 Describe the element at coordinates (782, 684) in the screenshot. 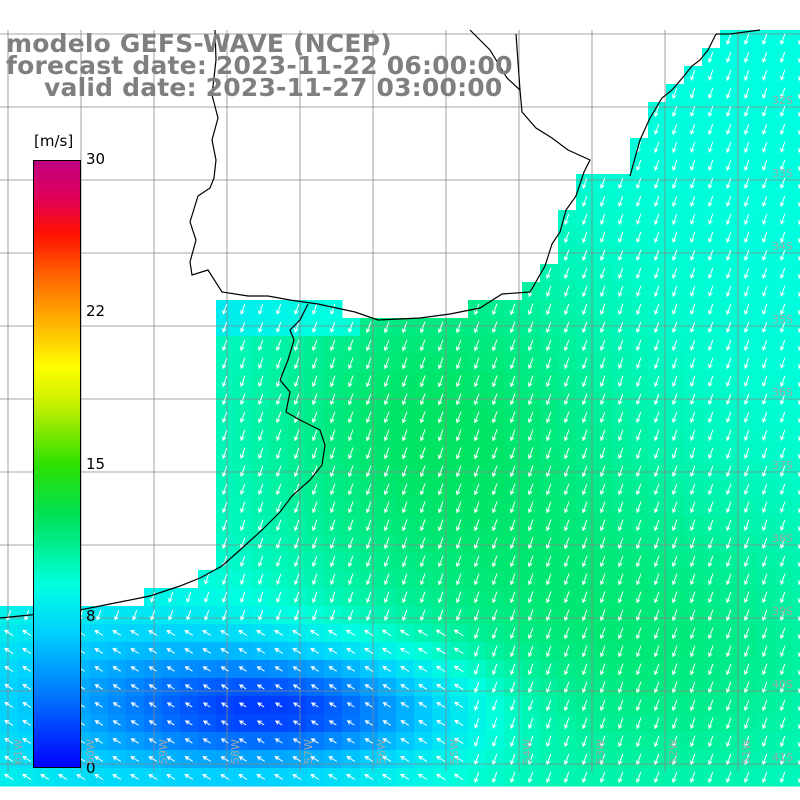

I see `lat-label: 40S` at that location.